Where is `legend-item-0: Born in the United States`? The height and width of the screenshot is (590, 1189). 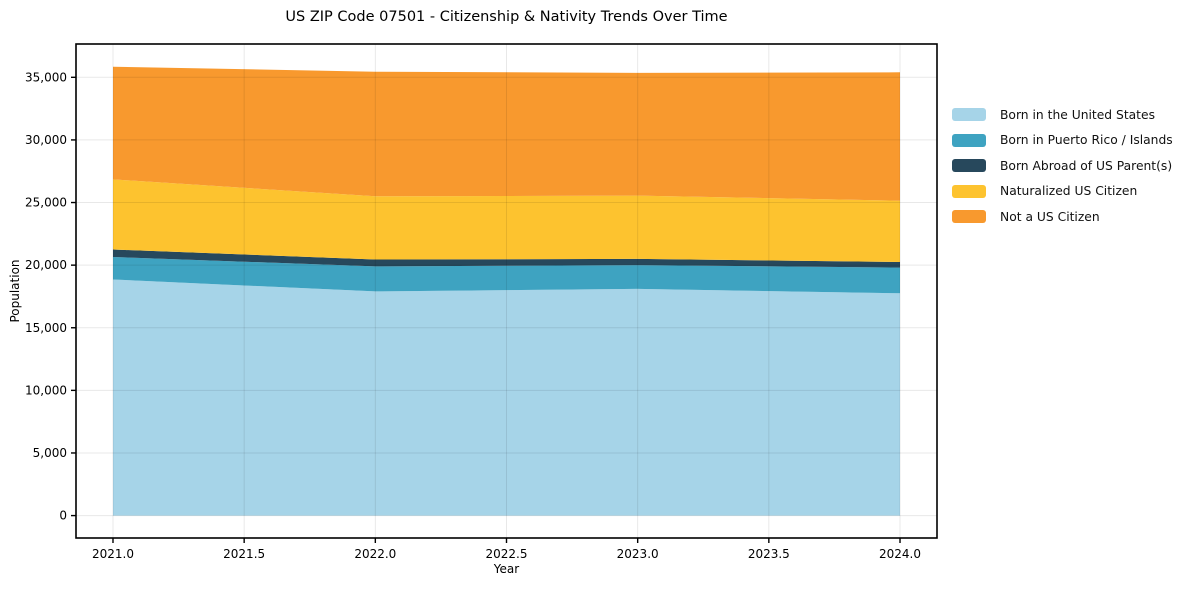
legend-item-0: Born in the United States is located at coordinates (1062, 115).